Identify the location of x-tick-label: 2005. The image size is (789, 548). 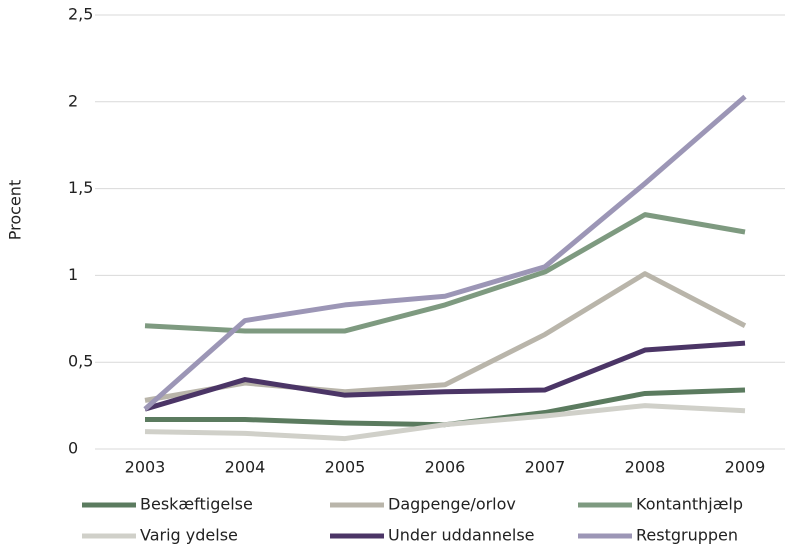
(345, 467).